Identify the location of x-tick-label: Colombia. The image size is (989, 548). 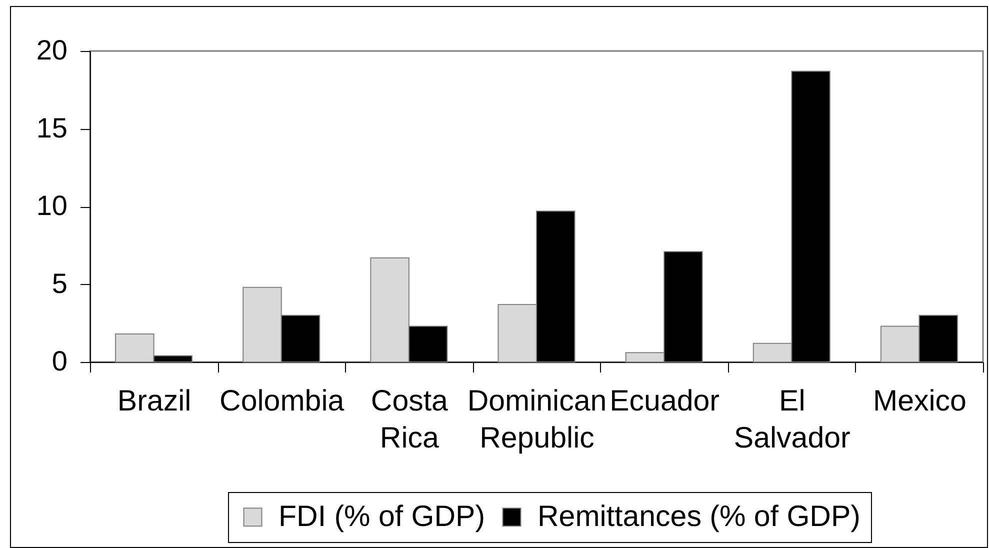
(282, 401).